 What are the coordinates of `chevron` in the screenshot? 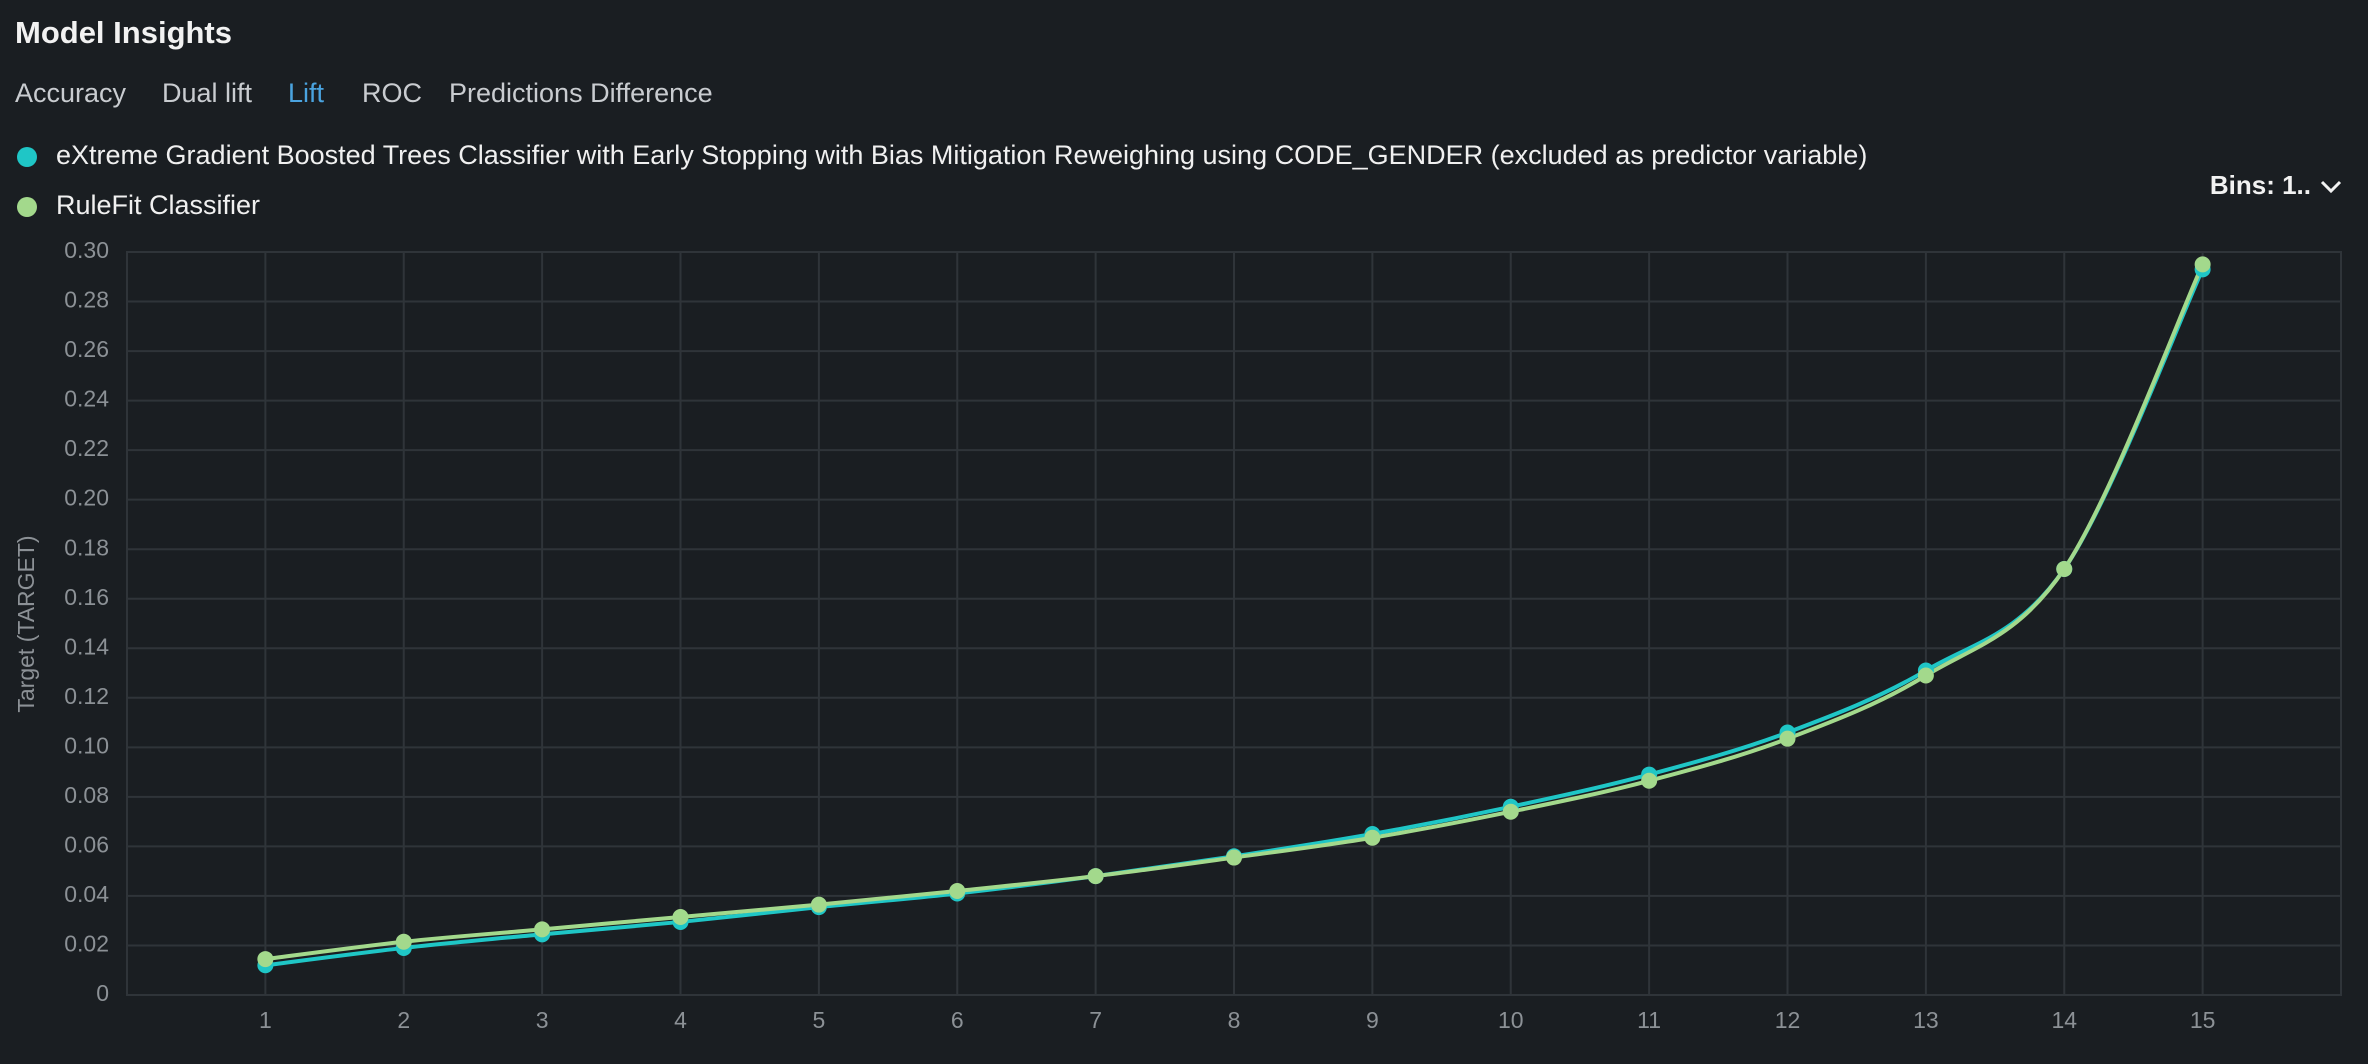 It's located at (2331, 187).